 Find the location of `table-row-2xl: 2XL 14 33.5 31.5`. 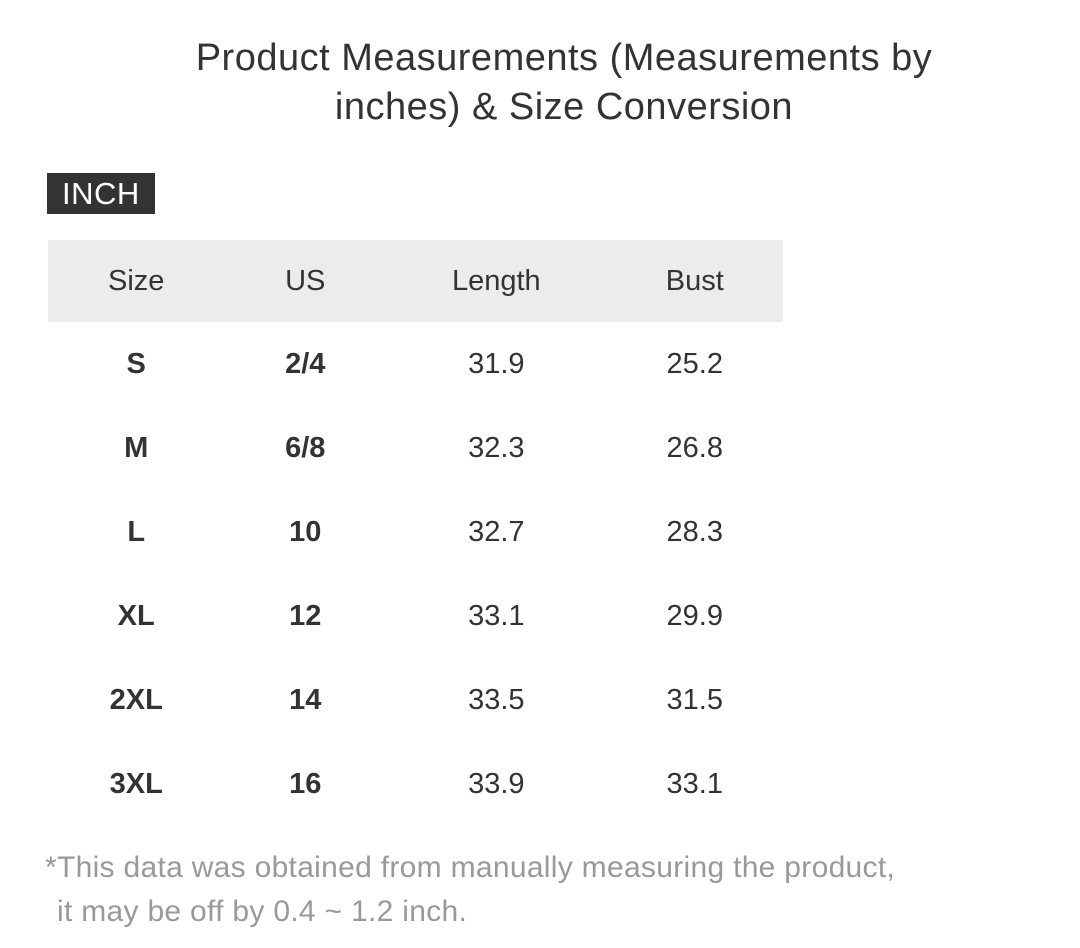

table-row-2xl: 2XL 14 33.5 31.5 is located at coordinates (415, 700).